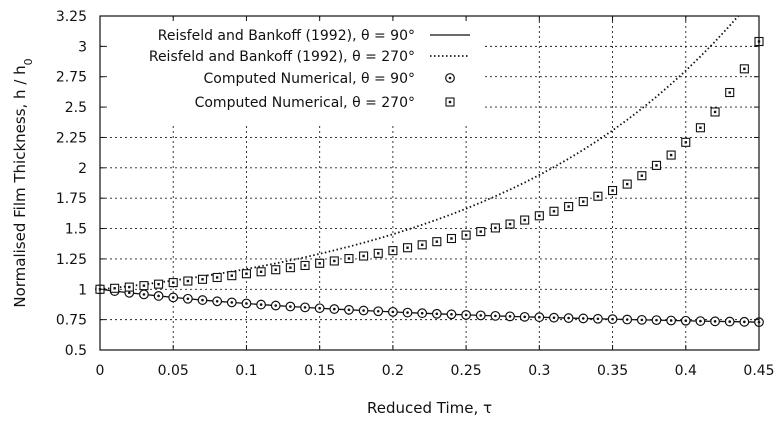 The height and width of the screenshot is (423, 779). I want to click on x-tick-label: 0.1, so click(246, 371).